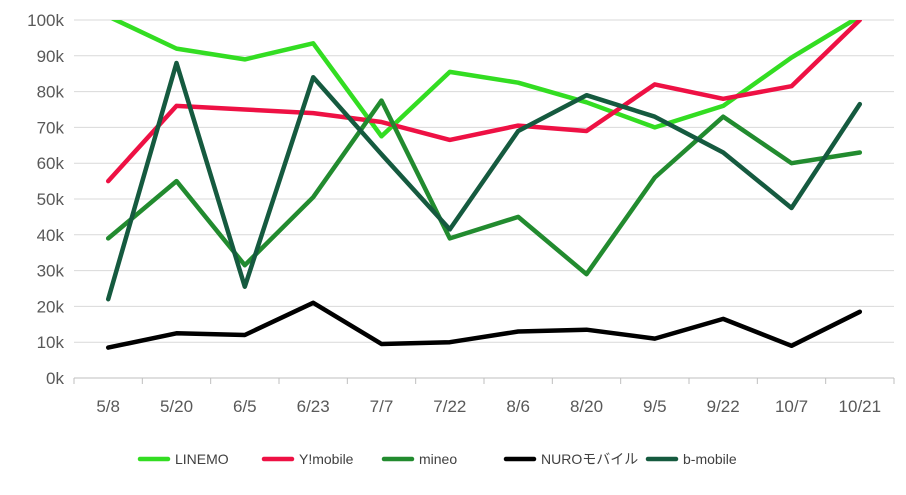  I want to click on legend-item: b-mobile, so click(691, 459).